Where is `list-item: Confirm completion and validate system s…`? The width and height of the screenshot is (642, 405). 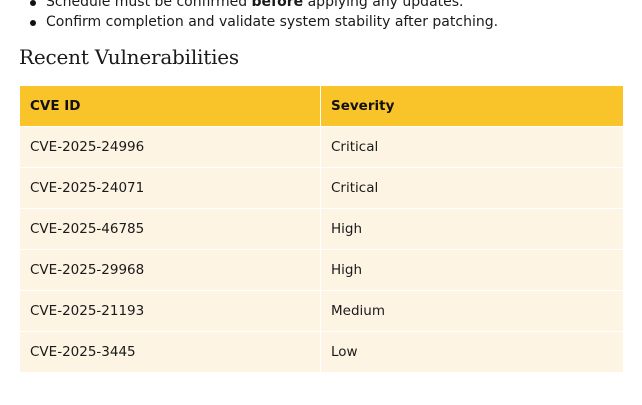 list-item: Confirm completion and validate system s… is located at coordinates (263, 22).